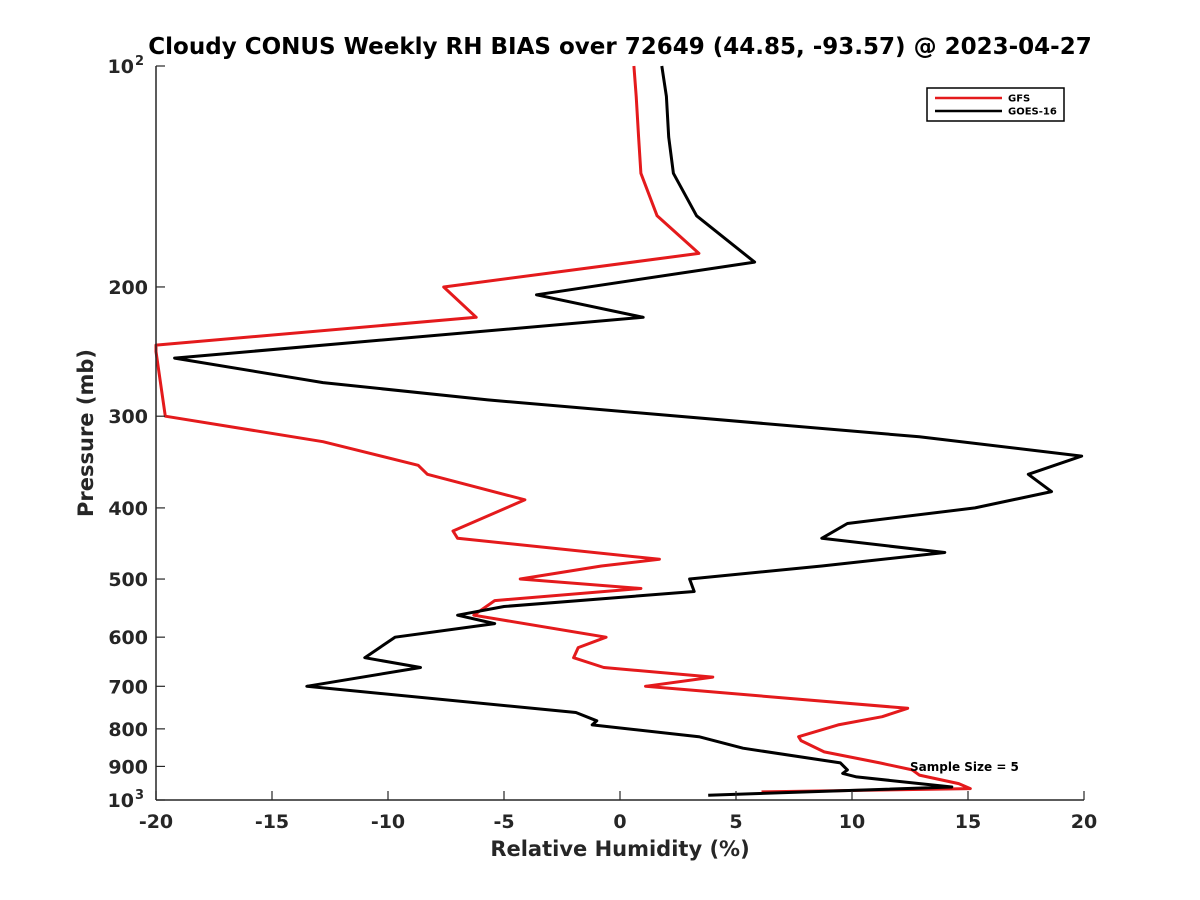  What do you see at coordinates (968, 822) in the screenshot?
I see `x-tick-label: 15` at bounding box center [968, 822].